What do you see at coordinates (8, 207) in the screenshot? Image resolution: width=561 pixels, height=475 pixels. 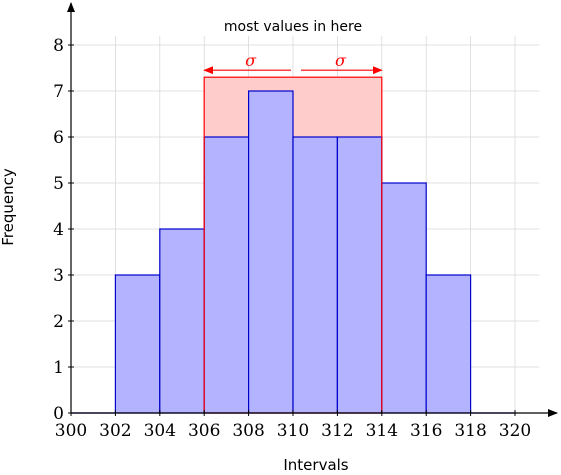 I see `y-axis-label: Frequency` at bounding box center [8, 207].